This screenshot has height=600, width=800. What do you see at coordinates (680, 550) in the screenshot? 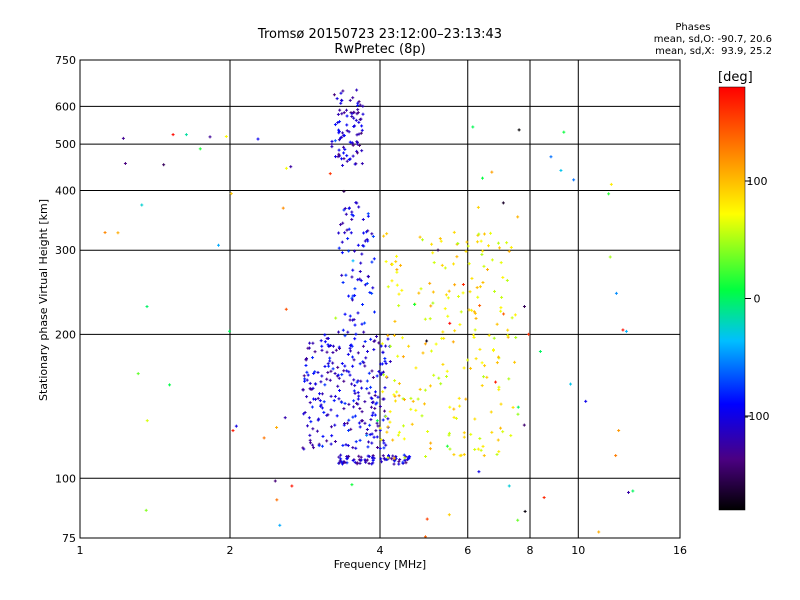
I see `x-tick-label: 16` at bounding box center [680, 550].